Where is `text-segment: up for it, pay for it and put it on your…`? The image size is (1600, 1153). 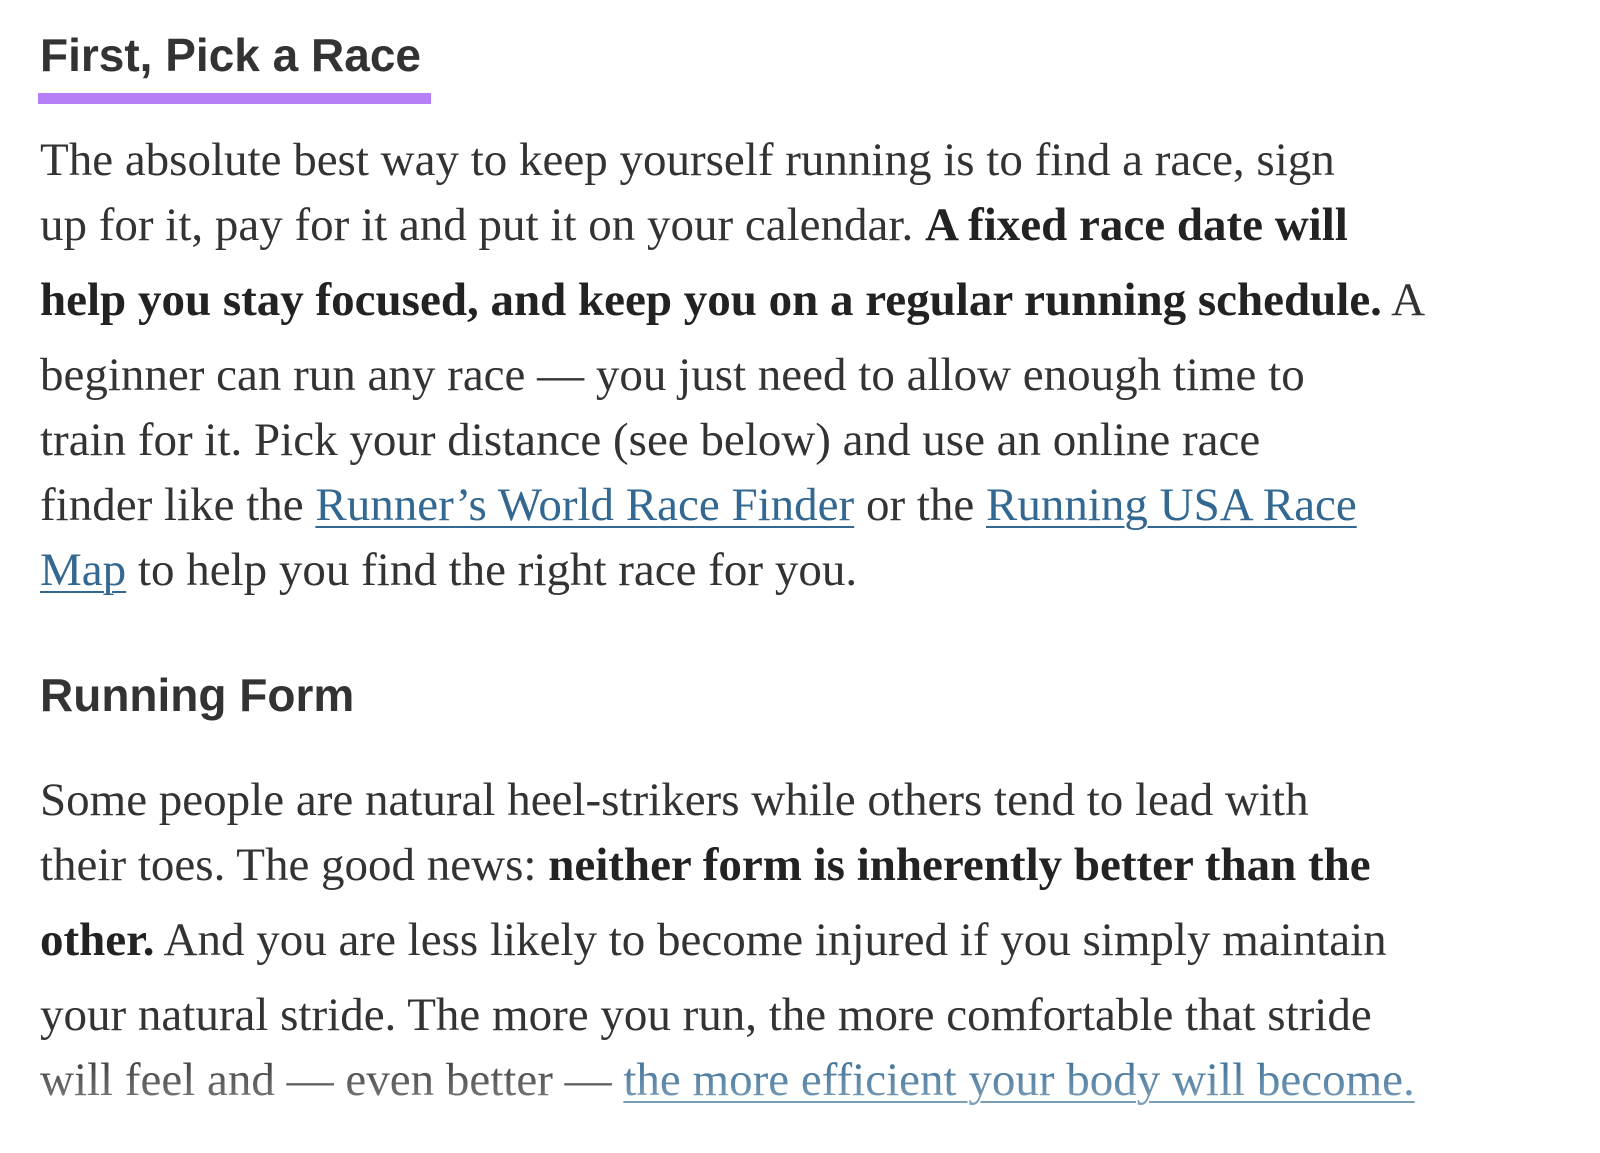
text-segment: up for it, pay for it and put it on your… is located at coordinates (482, 225).